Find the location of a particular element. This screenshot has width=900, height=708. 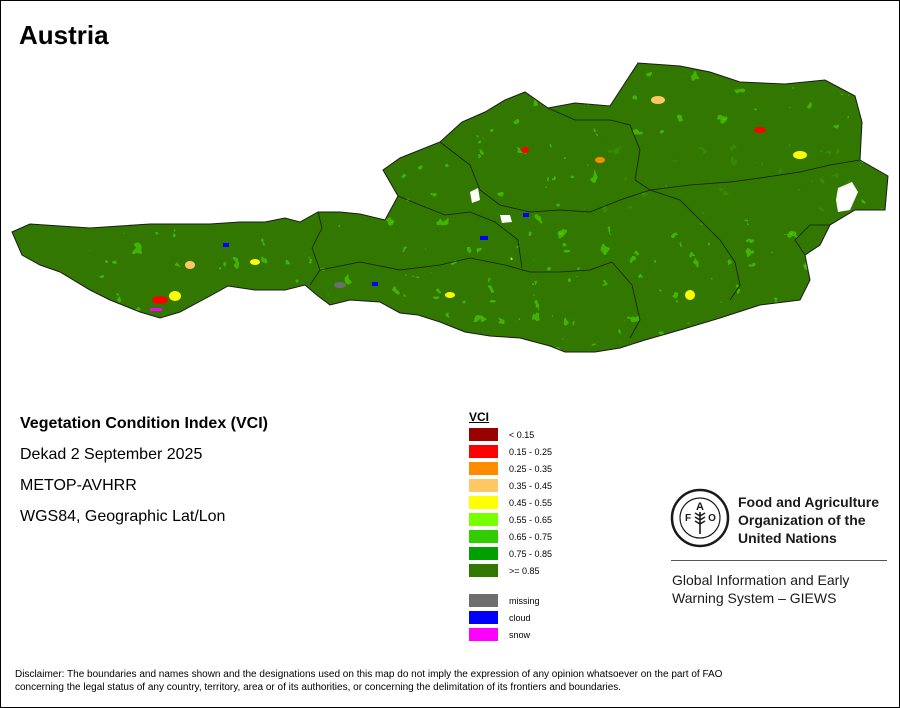

legend-class-label: 0.15 - 0.25 is located at coordinates (531, 451).